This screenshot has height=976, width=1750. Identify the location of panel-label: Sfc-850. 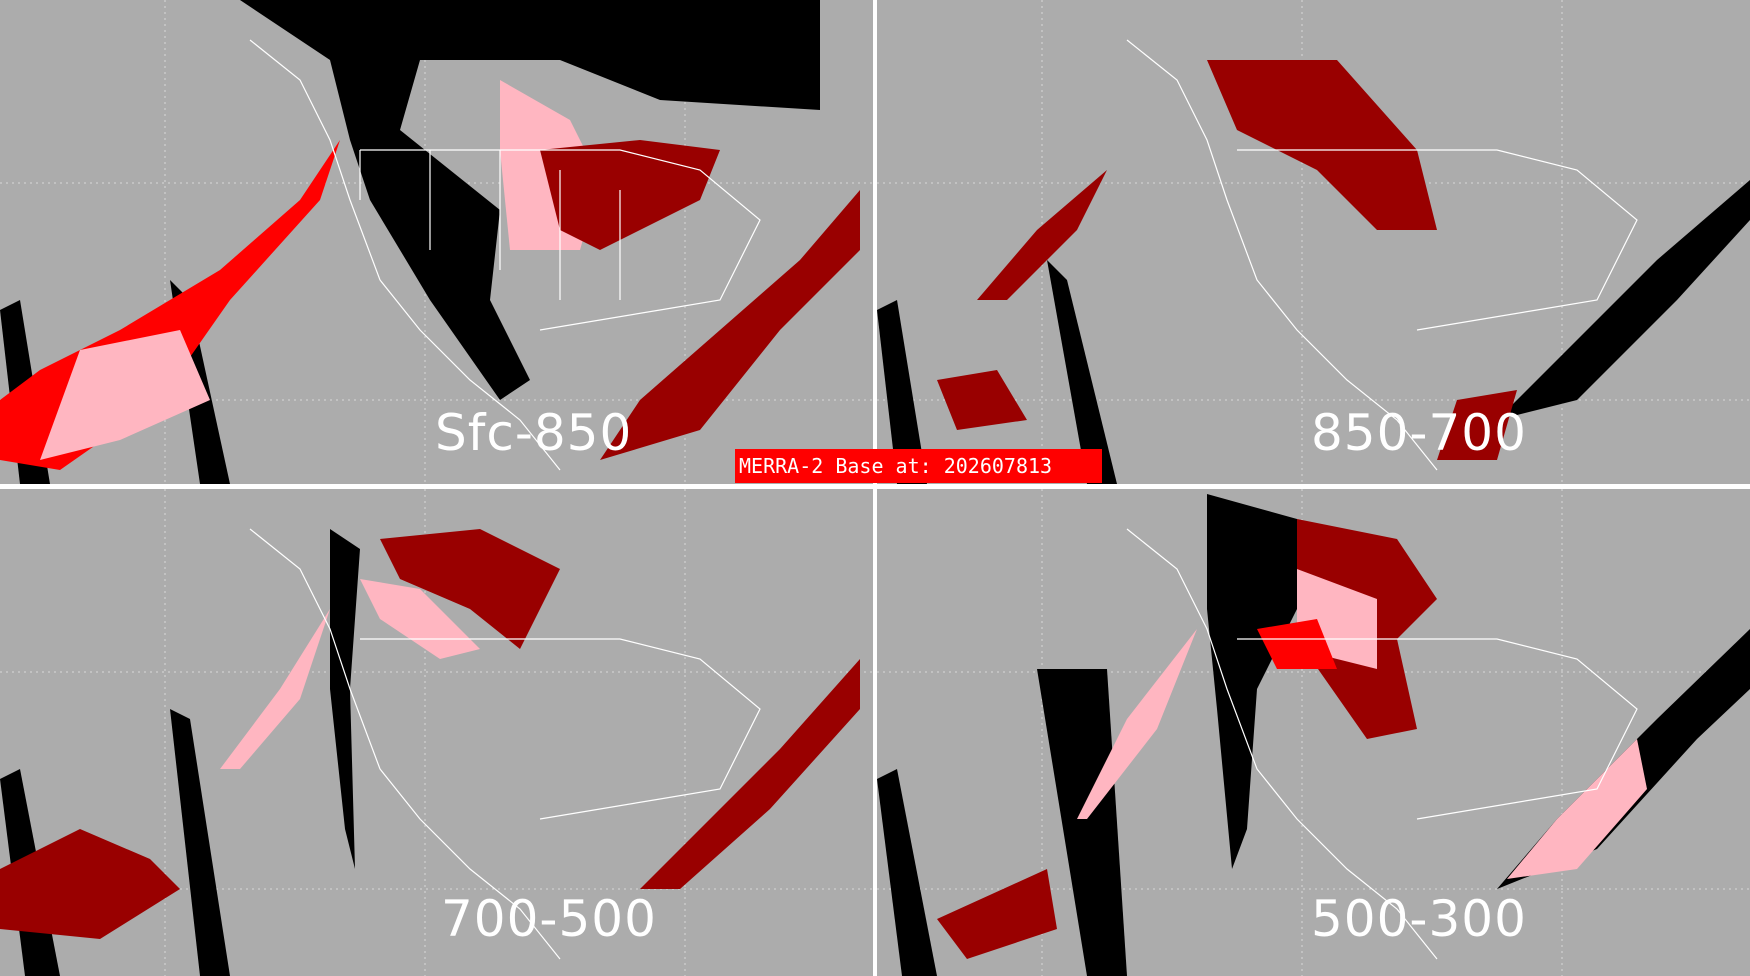
(534, 433).